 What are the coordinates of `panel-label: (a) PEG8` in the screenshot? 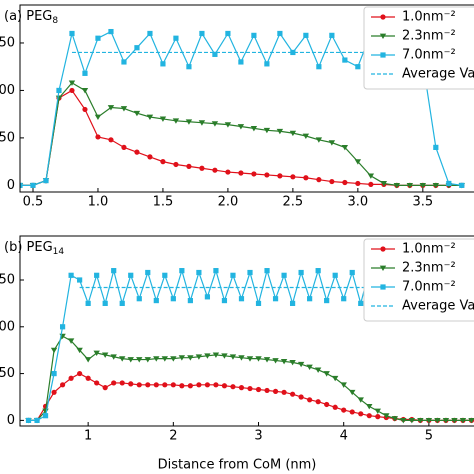 It's located at (31, 17).